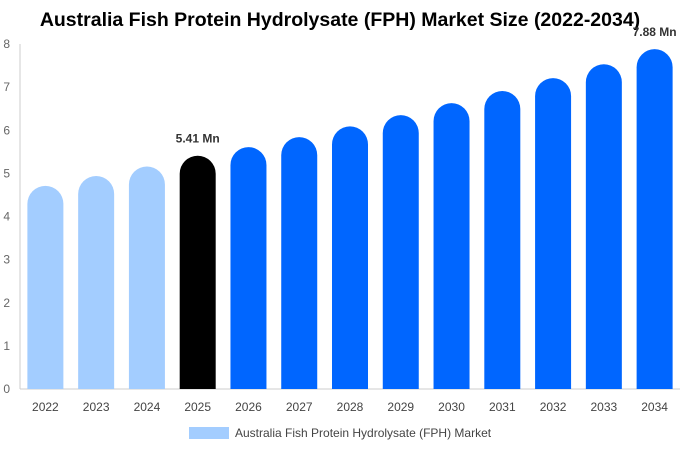  Describe the element at coordinates (6, 44) in the screenshot. I see `y-tick-label: 8` at that location.